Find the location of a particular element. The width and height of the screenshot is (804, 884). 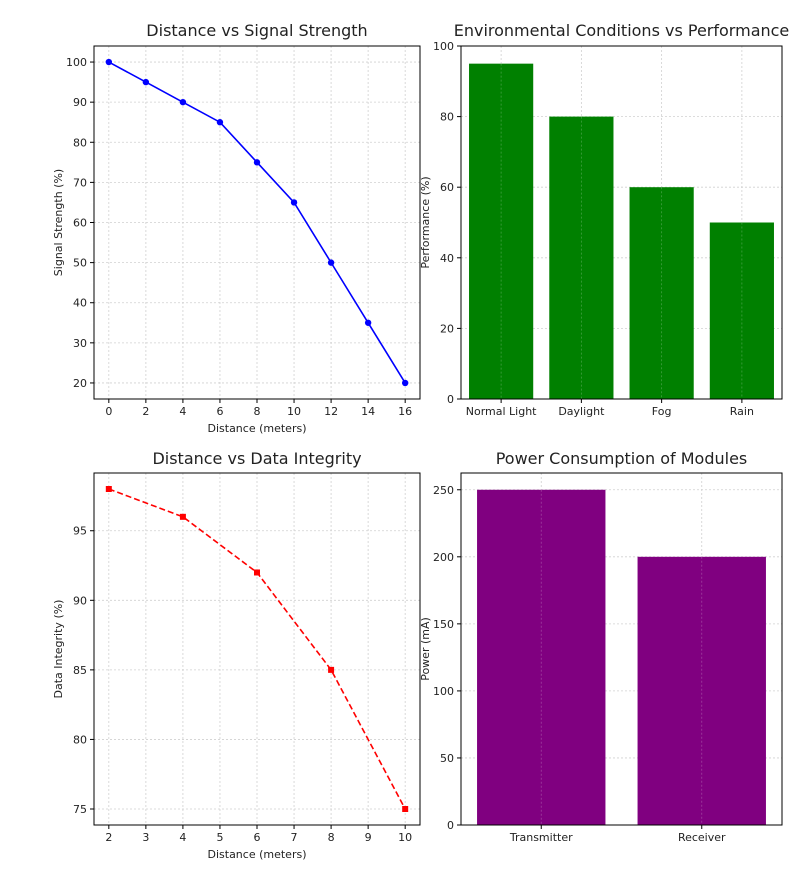

y-tick-label: 70 is located at coordinates (80, 182).